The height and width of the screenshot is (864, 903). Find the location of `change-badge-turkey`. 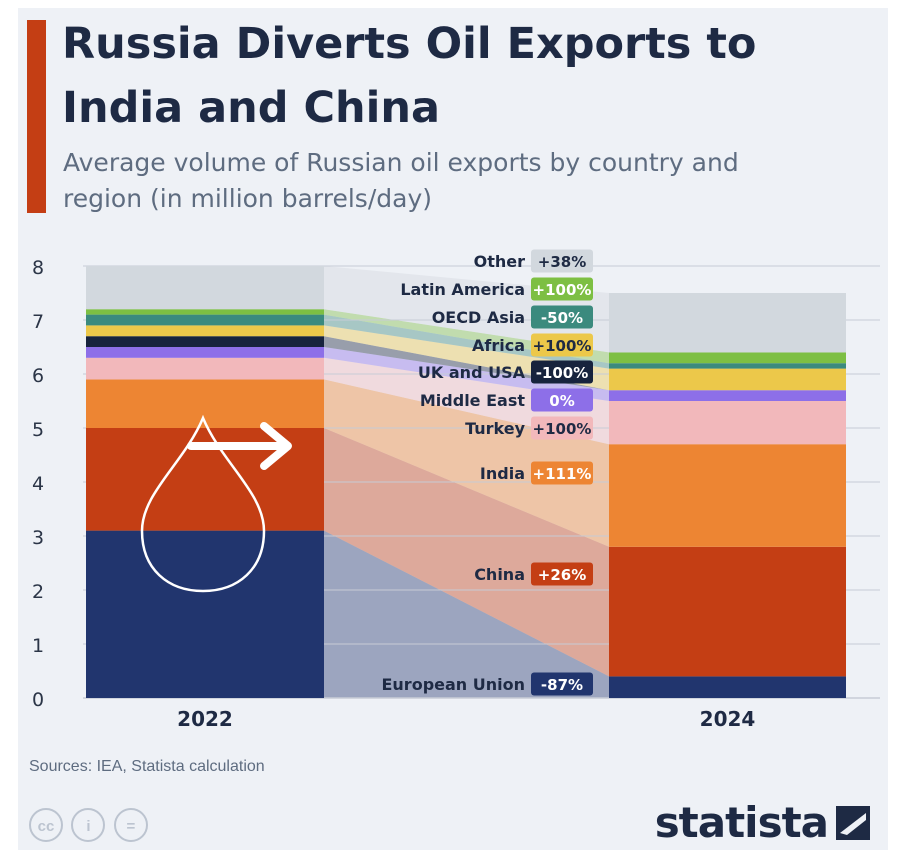

change-badge-turkey is located at coordinates (562, 428).